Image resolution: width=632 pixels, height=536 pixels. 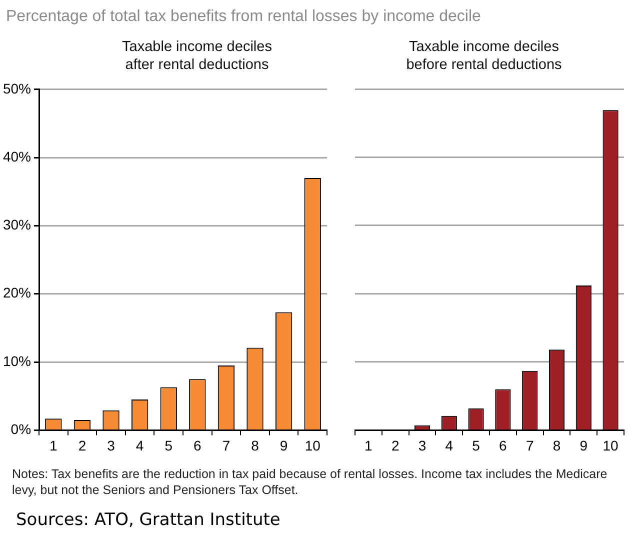 I want to click on y-tick-label: 50%, so click(x=17, y=88).